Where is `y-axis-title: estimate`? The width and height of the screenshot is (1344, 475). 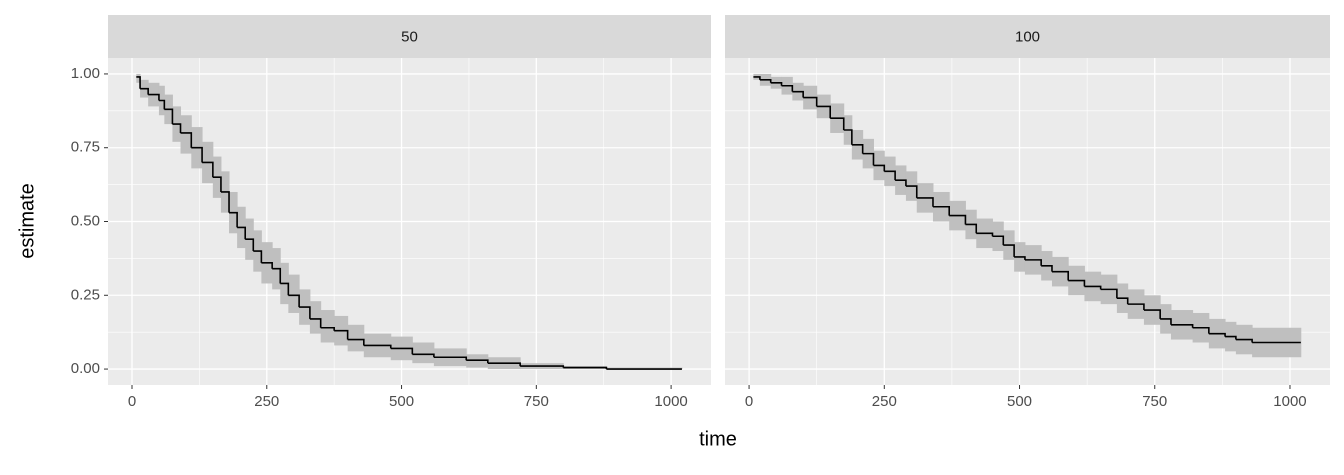 y-axis-title: estimate is located at coordinates (27, 221).